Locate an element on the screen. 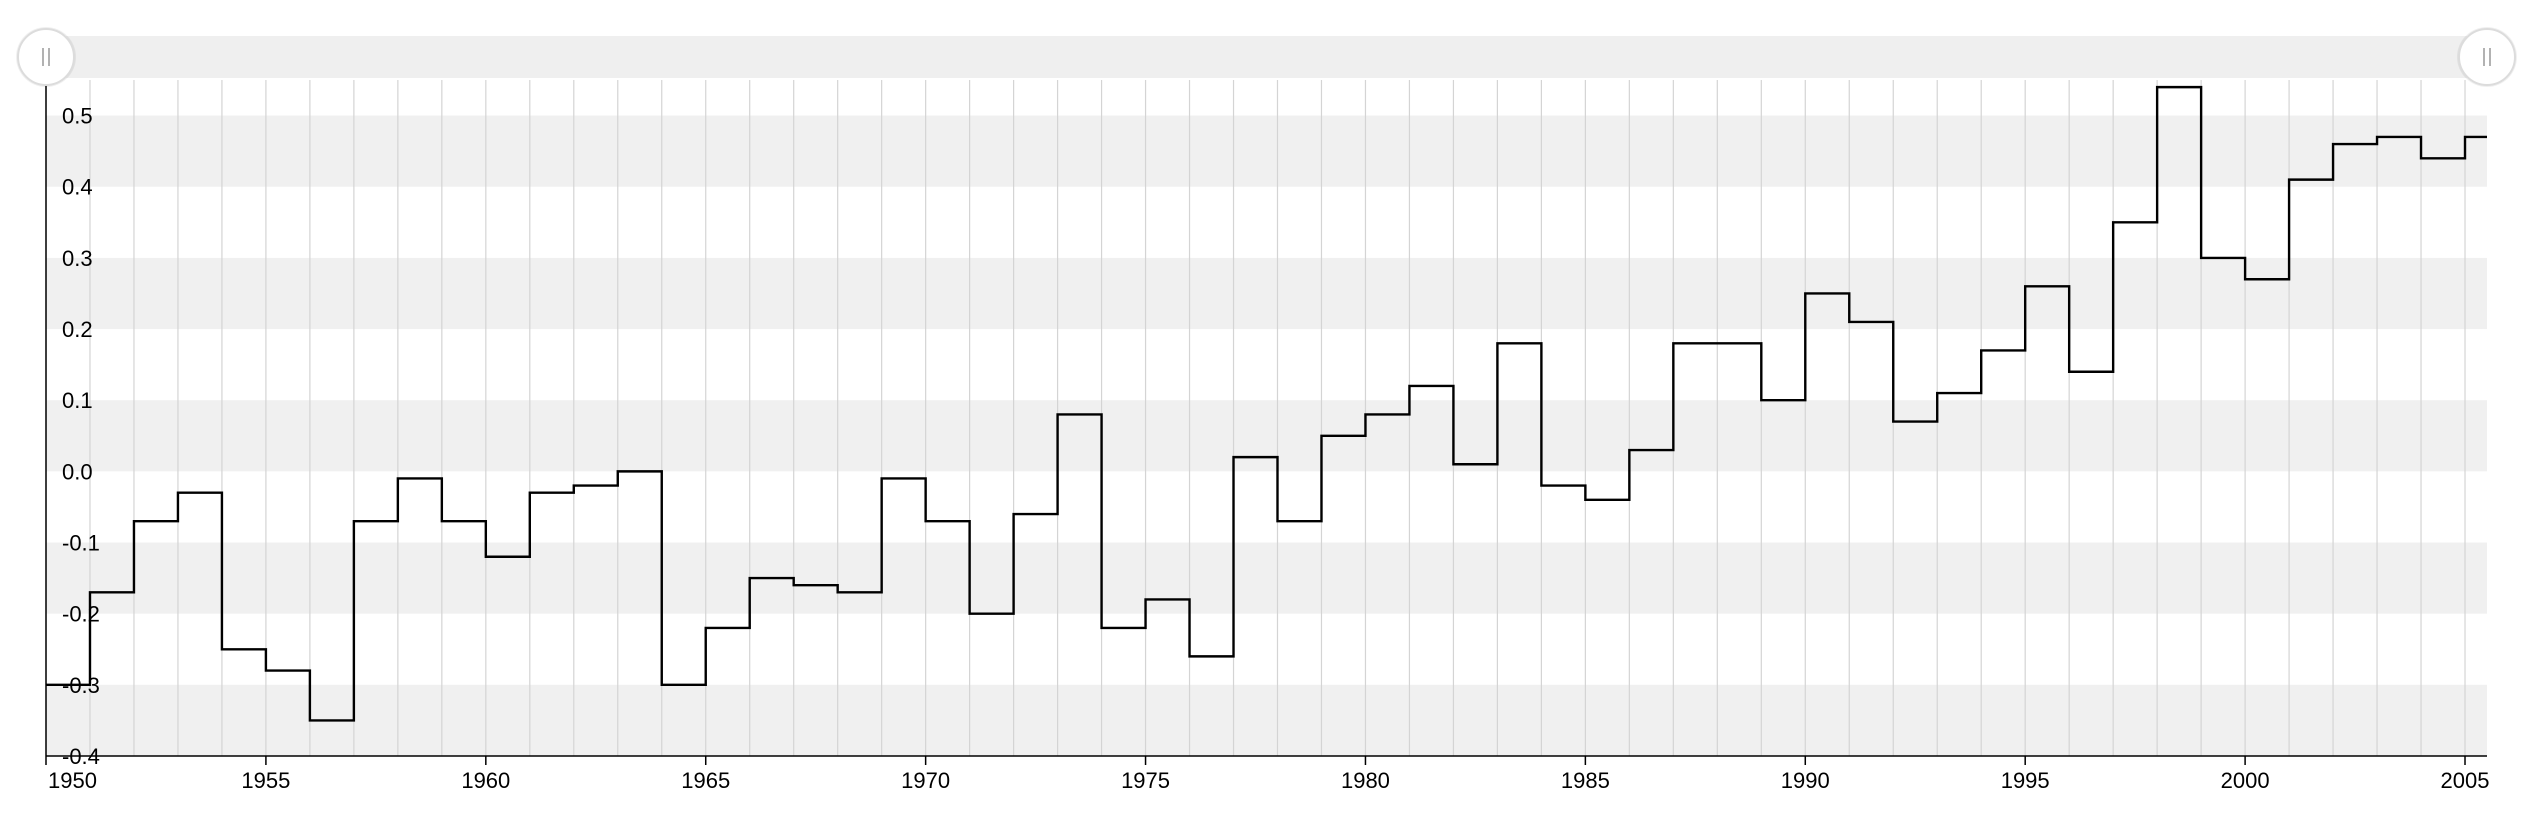 The height and width of the screenshot is (827, 2532). y-tick-label: -0.2 is located at coordinates (81, 614).